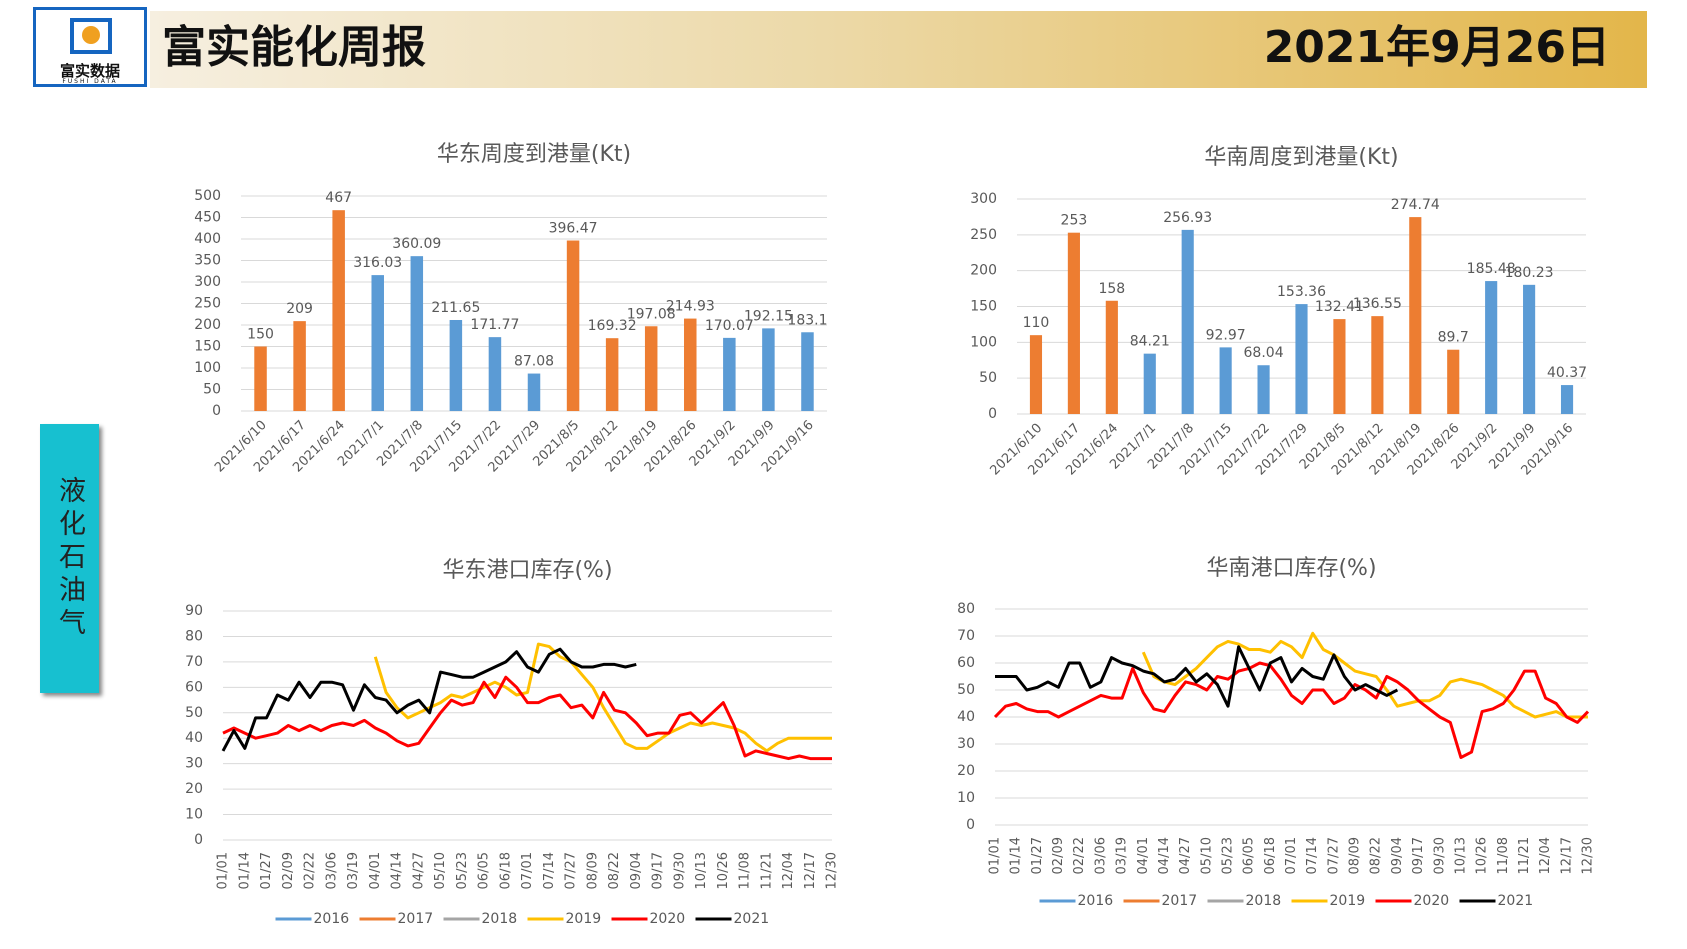  I want to click on x-tick-label: 02/09, so click(1058, 855).